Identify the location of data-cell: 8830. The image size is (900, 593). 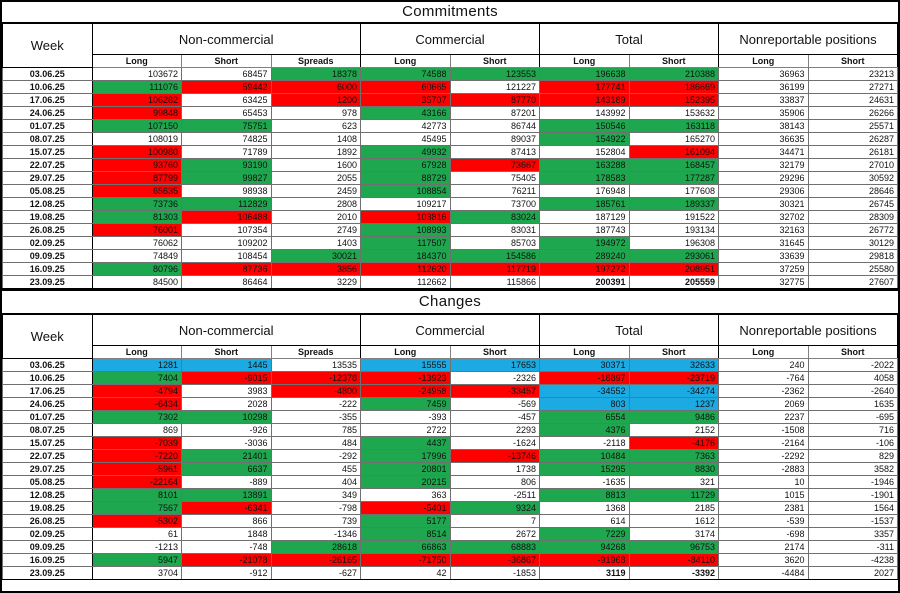
(673, 469).